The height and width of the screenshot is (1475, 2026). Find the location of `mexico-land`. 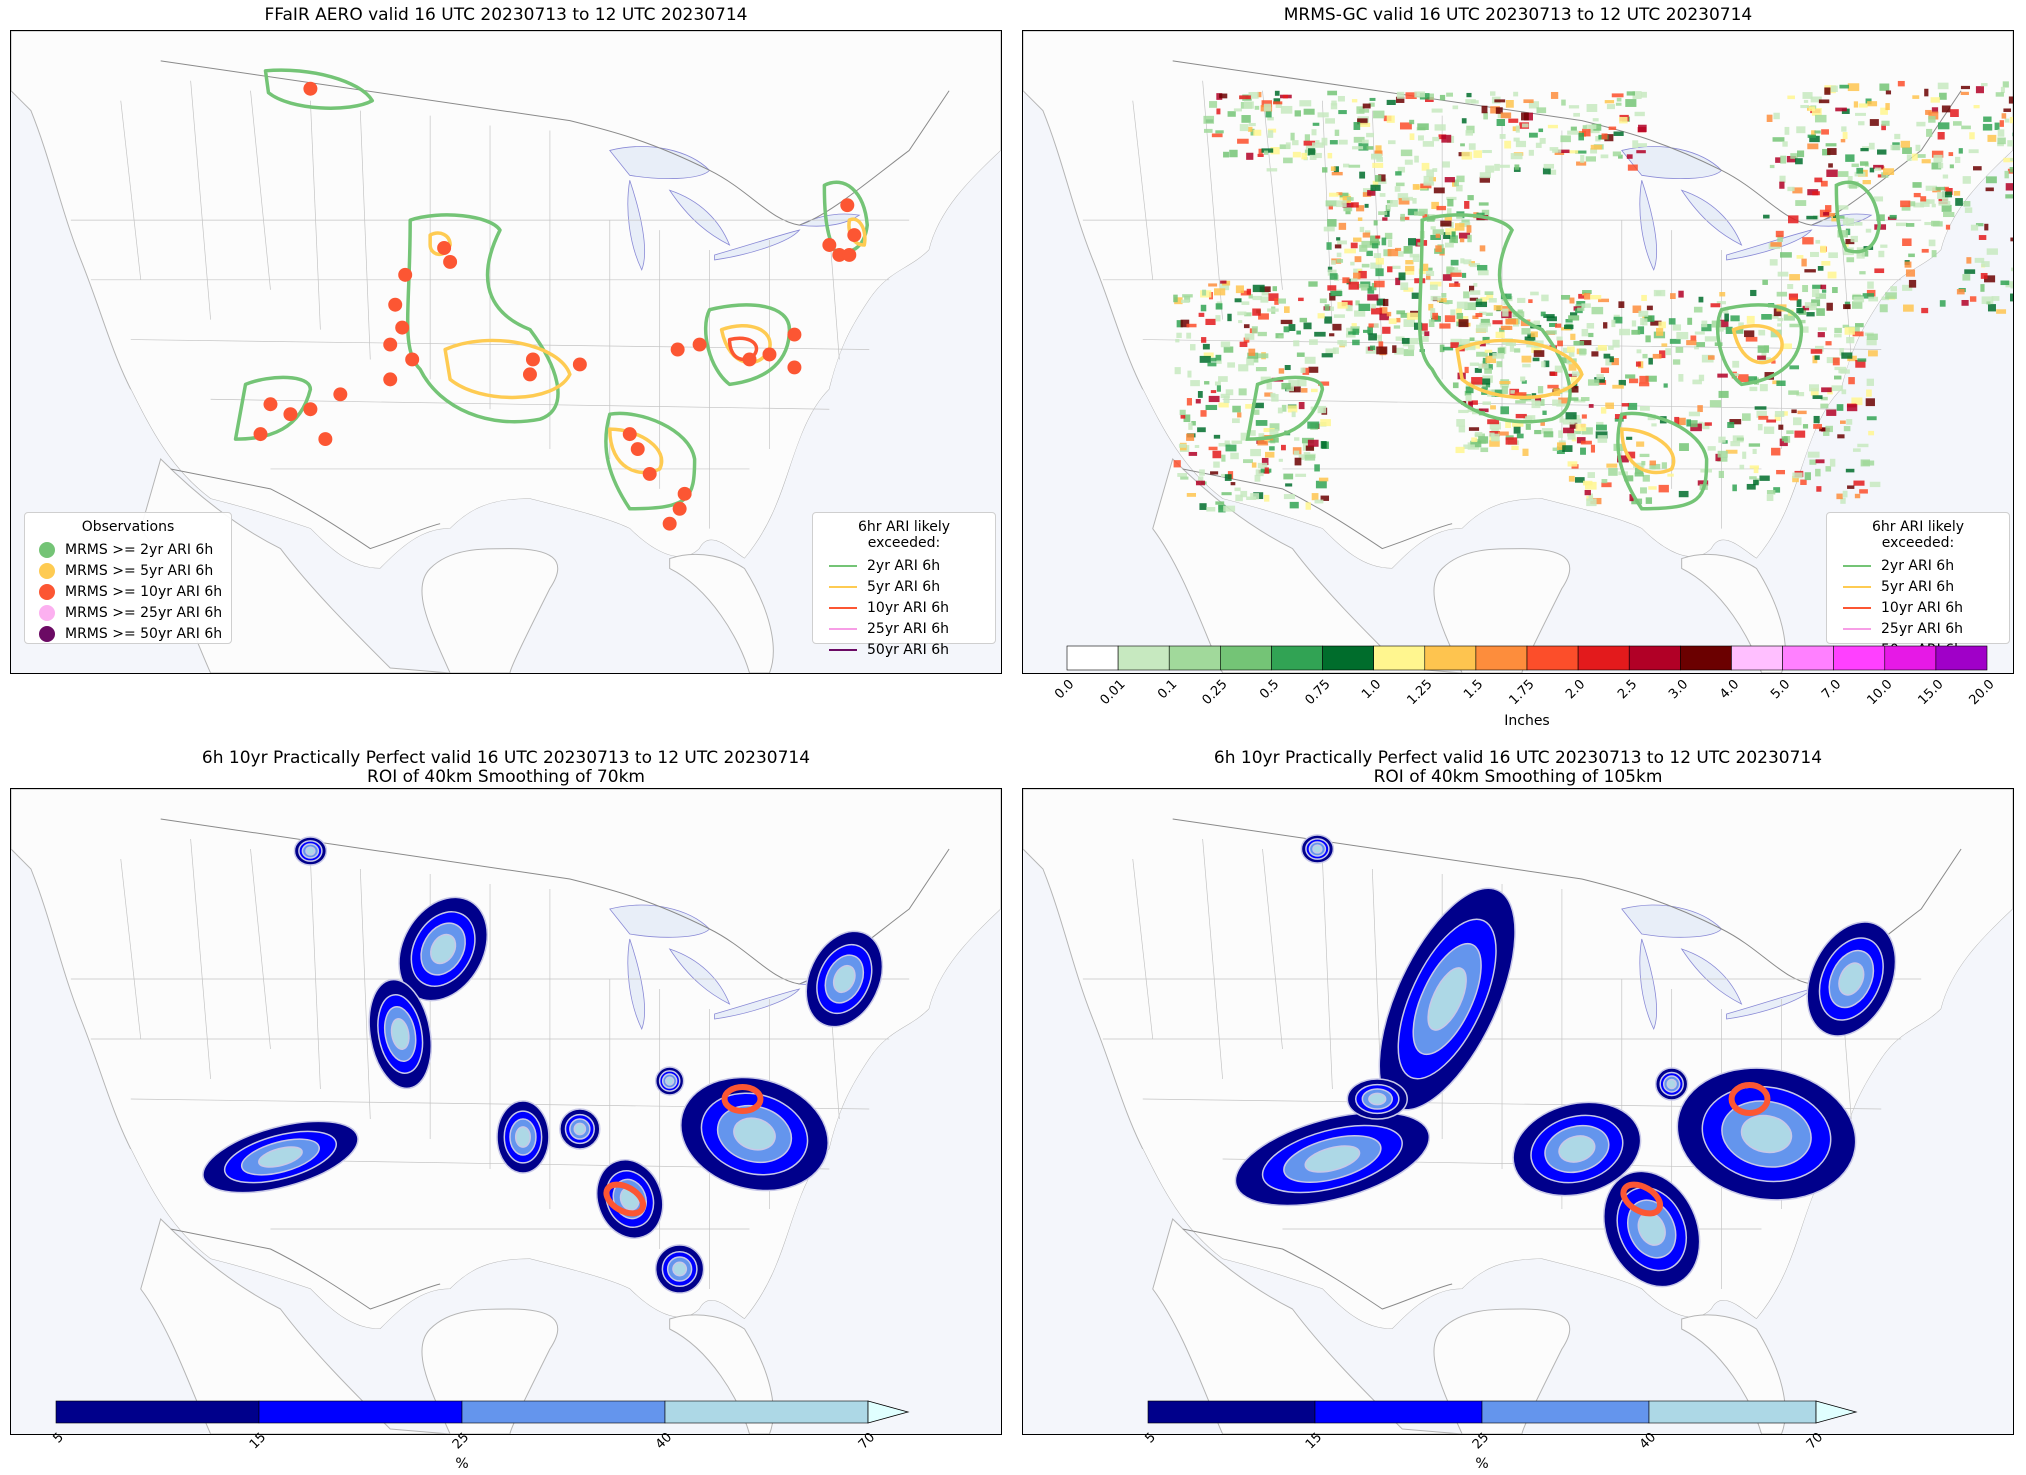

mexico-land is located at coordinates (1361, 1326).